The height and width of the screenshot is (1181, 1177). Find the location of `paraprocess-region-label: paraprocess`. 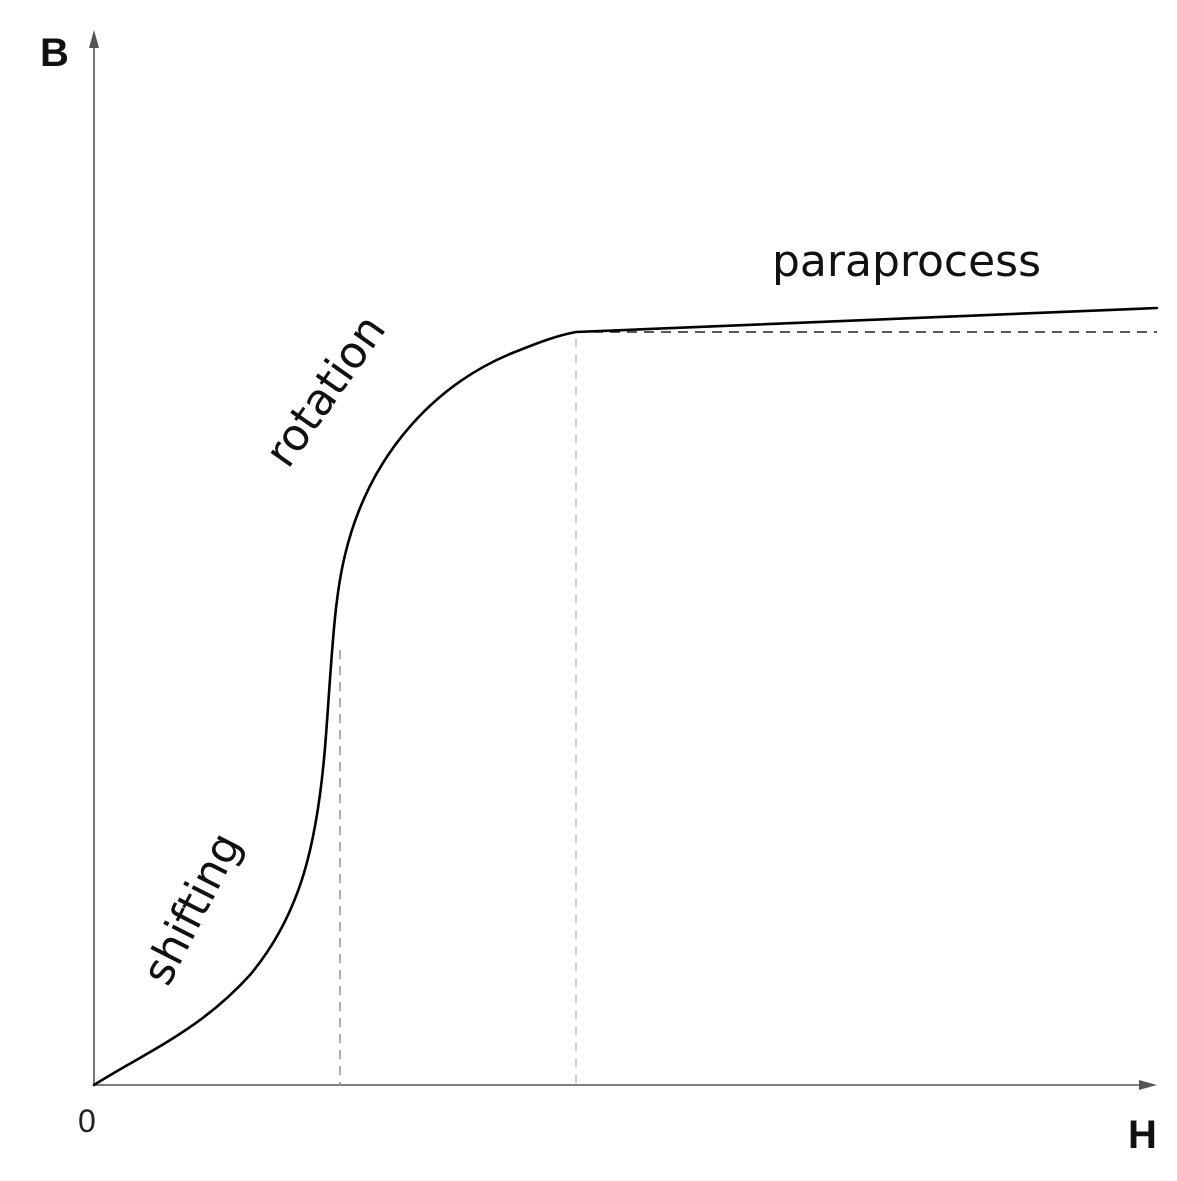

paraprocess-region-label: paraprocess is located at coordinates (906, 261).